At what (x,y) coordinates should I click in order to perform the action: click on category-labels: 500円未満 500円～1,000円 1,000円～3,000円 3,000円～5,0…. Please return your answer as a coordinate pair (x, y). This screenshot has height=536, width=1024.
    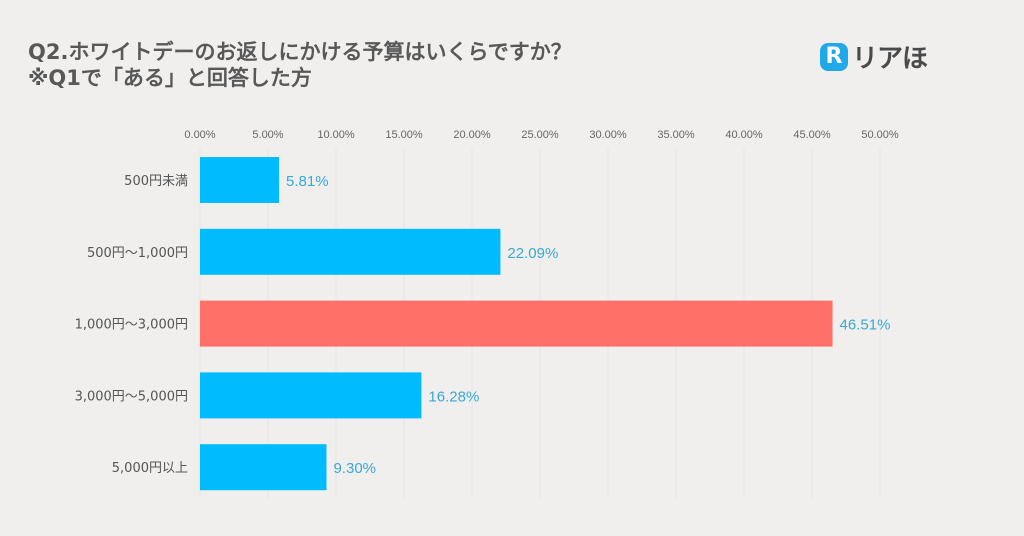
    Looking at the image, I should click on (131, 325).